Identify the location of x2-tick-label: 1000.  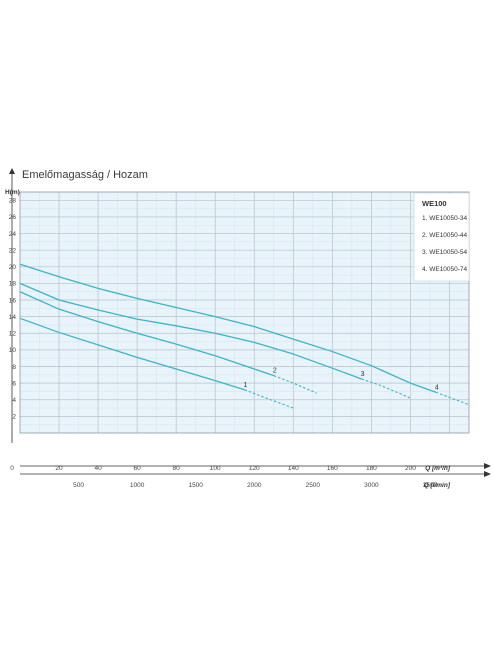
(137, 485).